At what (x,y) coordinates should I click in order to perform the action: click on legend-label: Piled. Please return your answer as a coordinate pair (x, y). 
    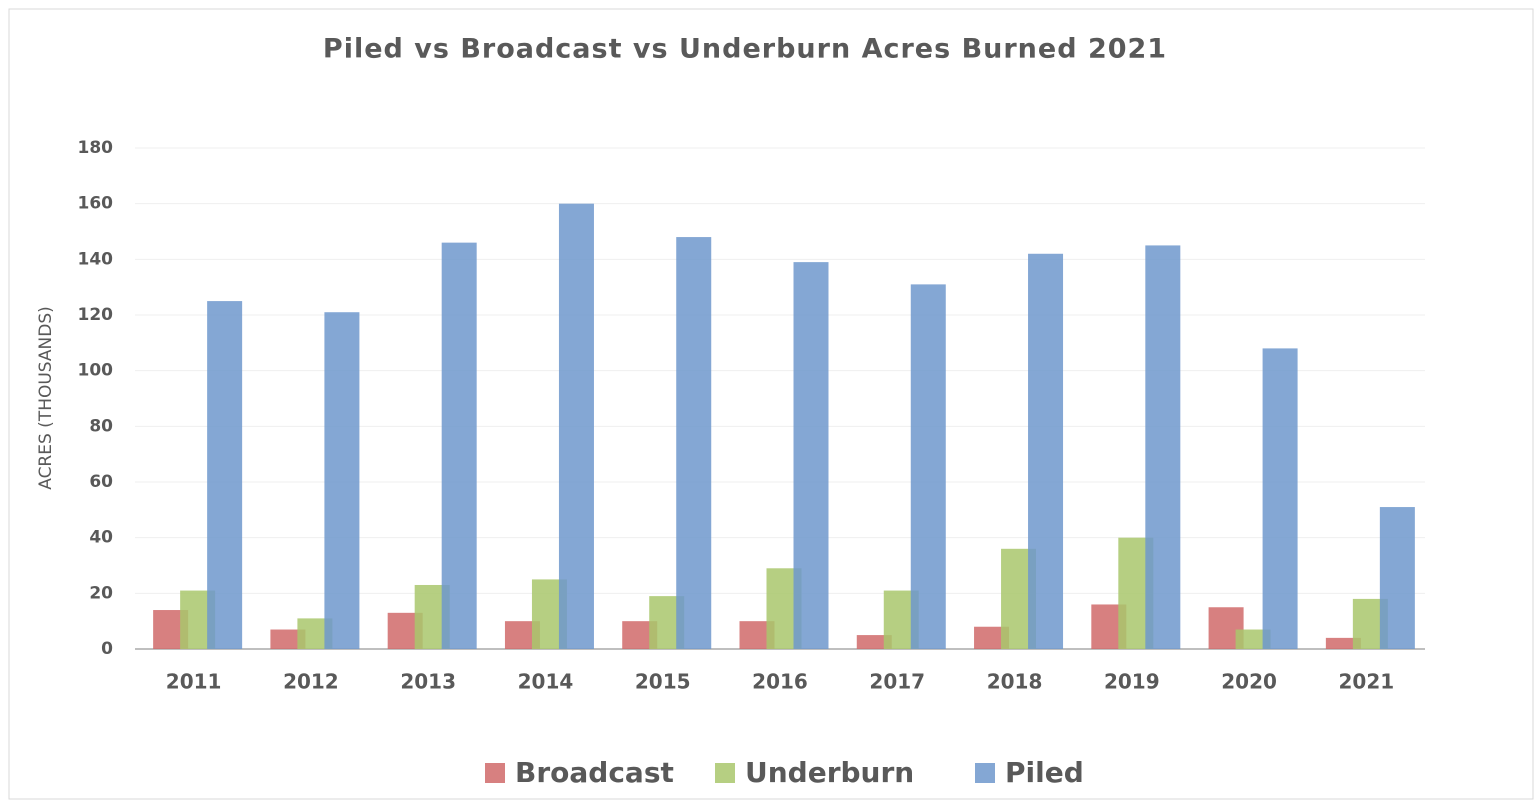
    Looking at the image, I should click on (1044, 772).